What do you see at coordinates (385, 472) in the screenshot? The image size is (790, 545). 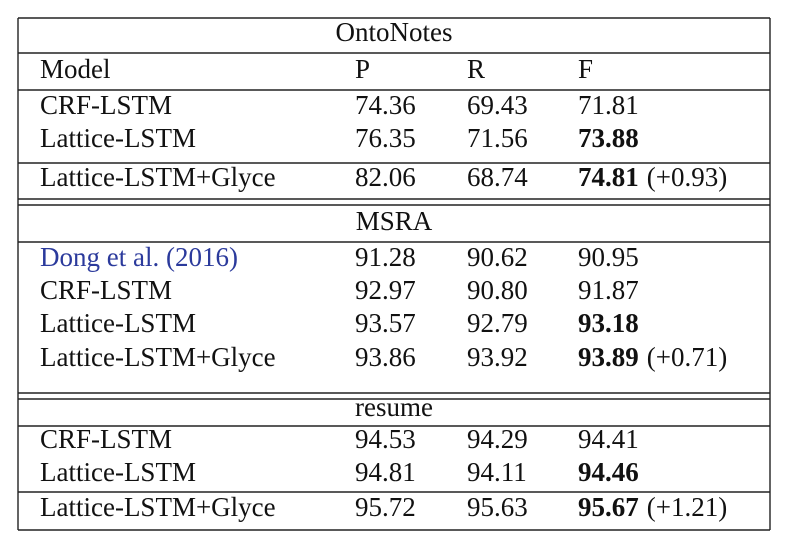 I see `precision: 94.81` at bounding box center [385, 472].